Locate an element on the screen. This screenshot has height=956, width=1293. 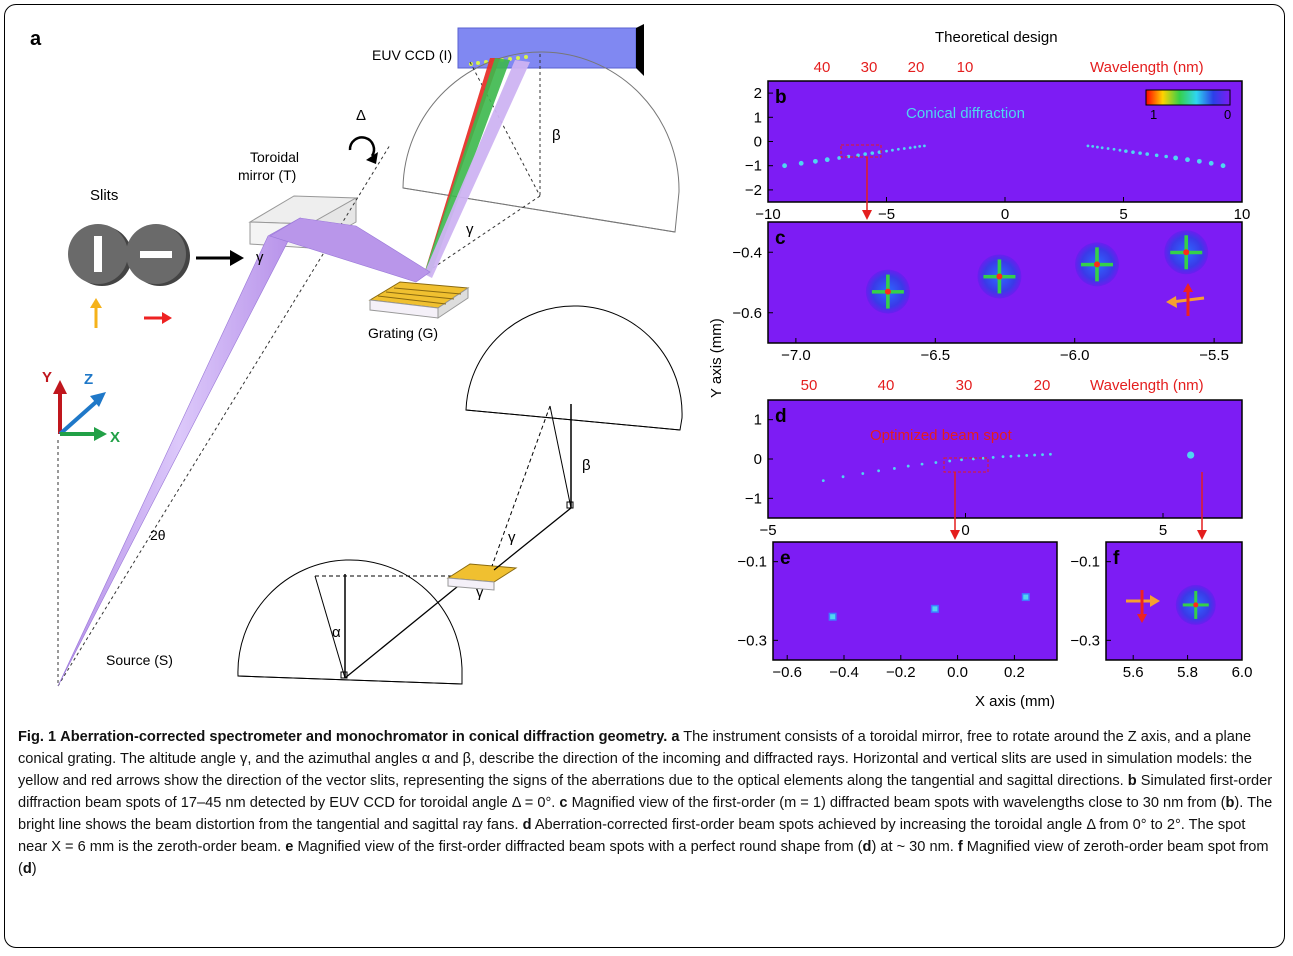
panel-b-y-ticks: 2 1 0 −1 −2 is located at coordinates (759, 142).